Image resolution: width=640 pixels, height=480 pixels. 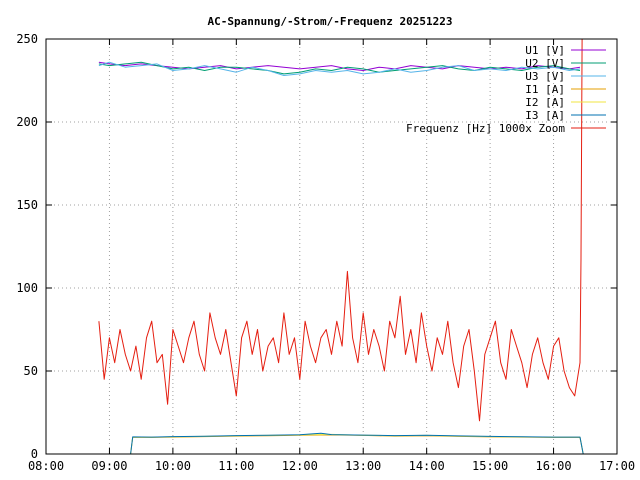 What do you see at coordinates (27, 122) in the screenshot?
I see `y-tick-label: 200` at bounding box center [27, 122].